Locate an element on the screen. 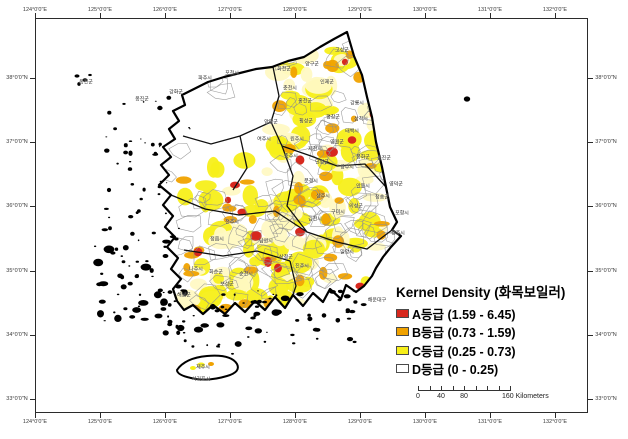 The height and width of the screenshot is (439, 628). legend-item-label: D등급 (0 - 0.25) is located at coordinates (455, 370).